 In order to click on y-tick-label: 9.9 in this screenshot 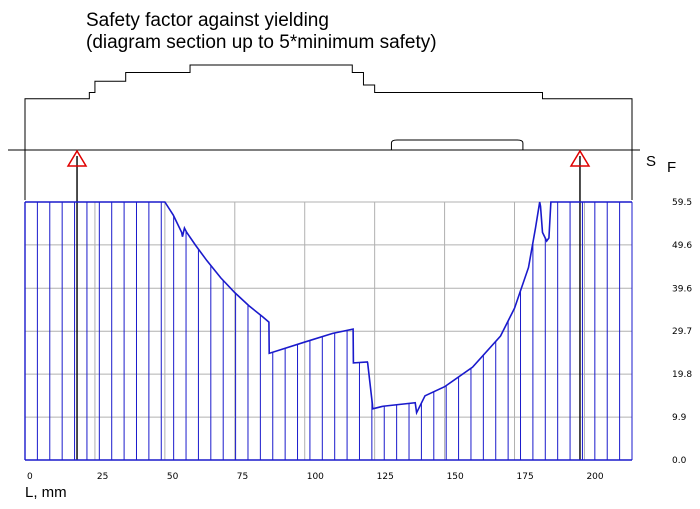, I will do `click(679, 418)`.